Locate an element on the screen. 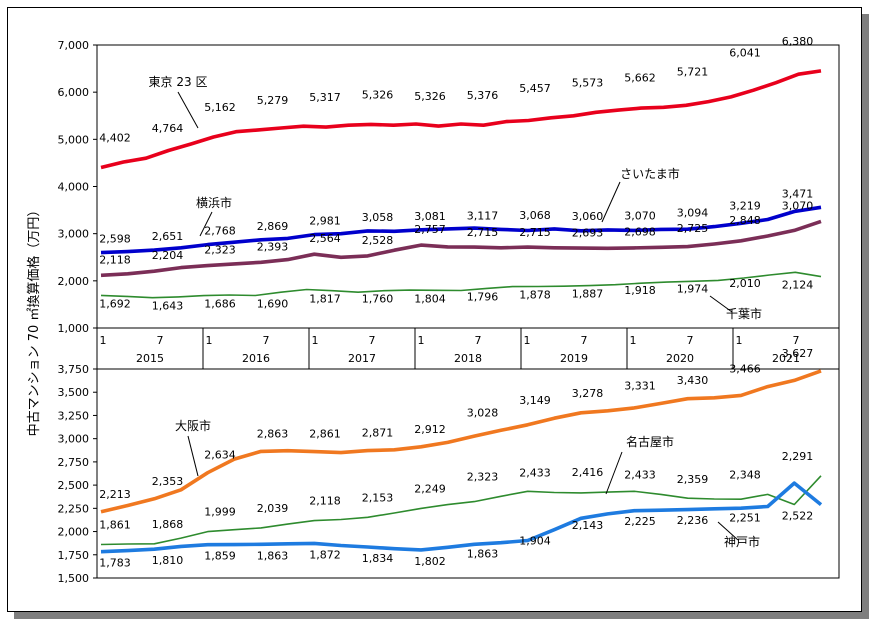  data-label: 5,662 is located at coordinates (640, 77).